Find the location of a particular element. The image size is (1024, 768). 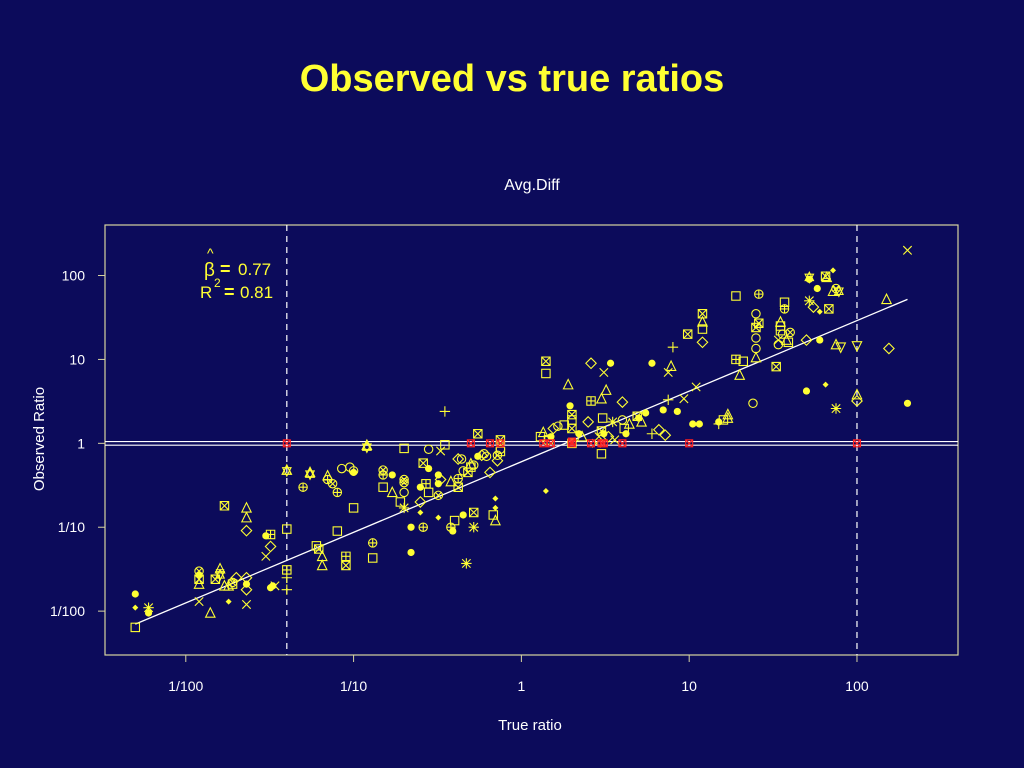

x-tick-label: 10 is located at coordinates (689, 686).